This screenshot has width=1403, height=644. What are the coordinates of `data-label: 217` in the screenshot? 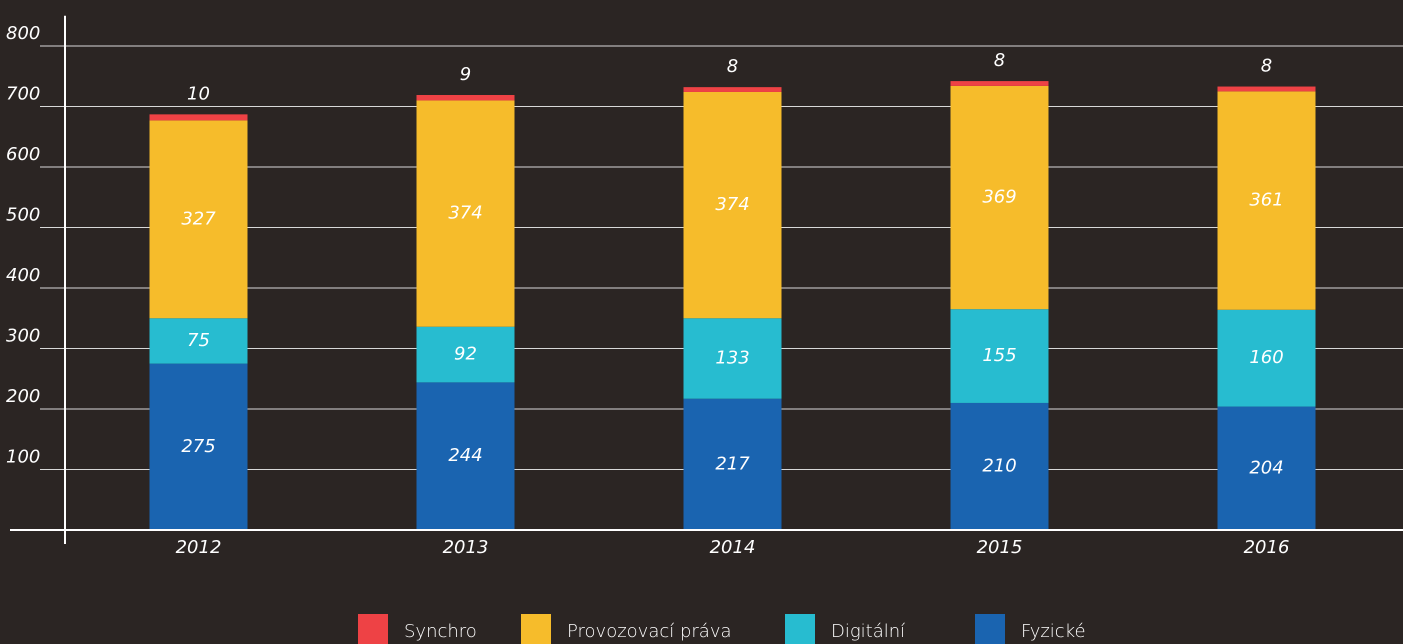 It's located at (732, 463).